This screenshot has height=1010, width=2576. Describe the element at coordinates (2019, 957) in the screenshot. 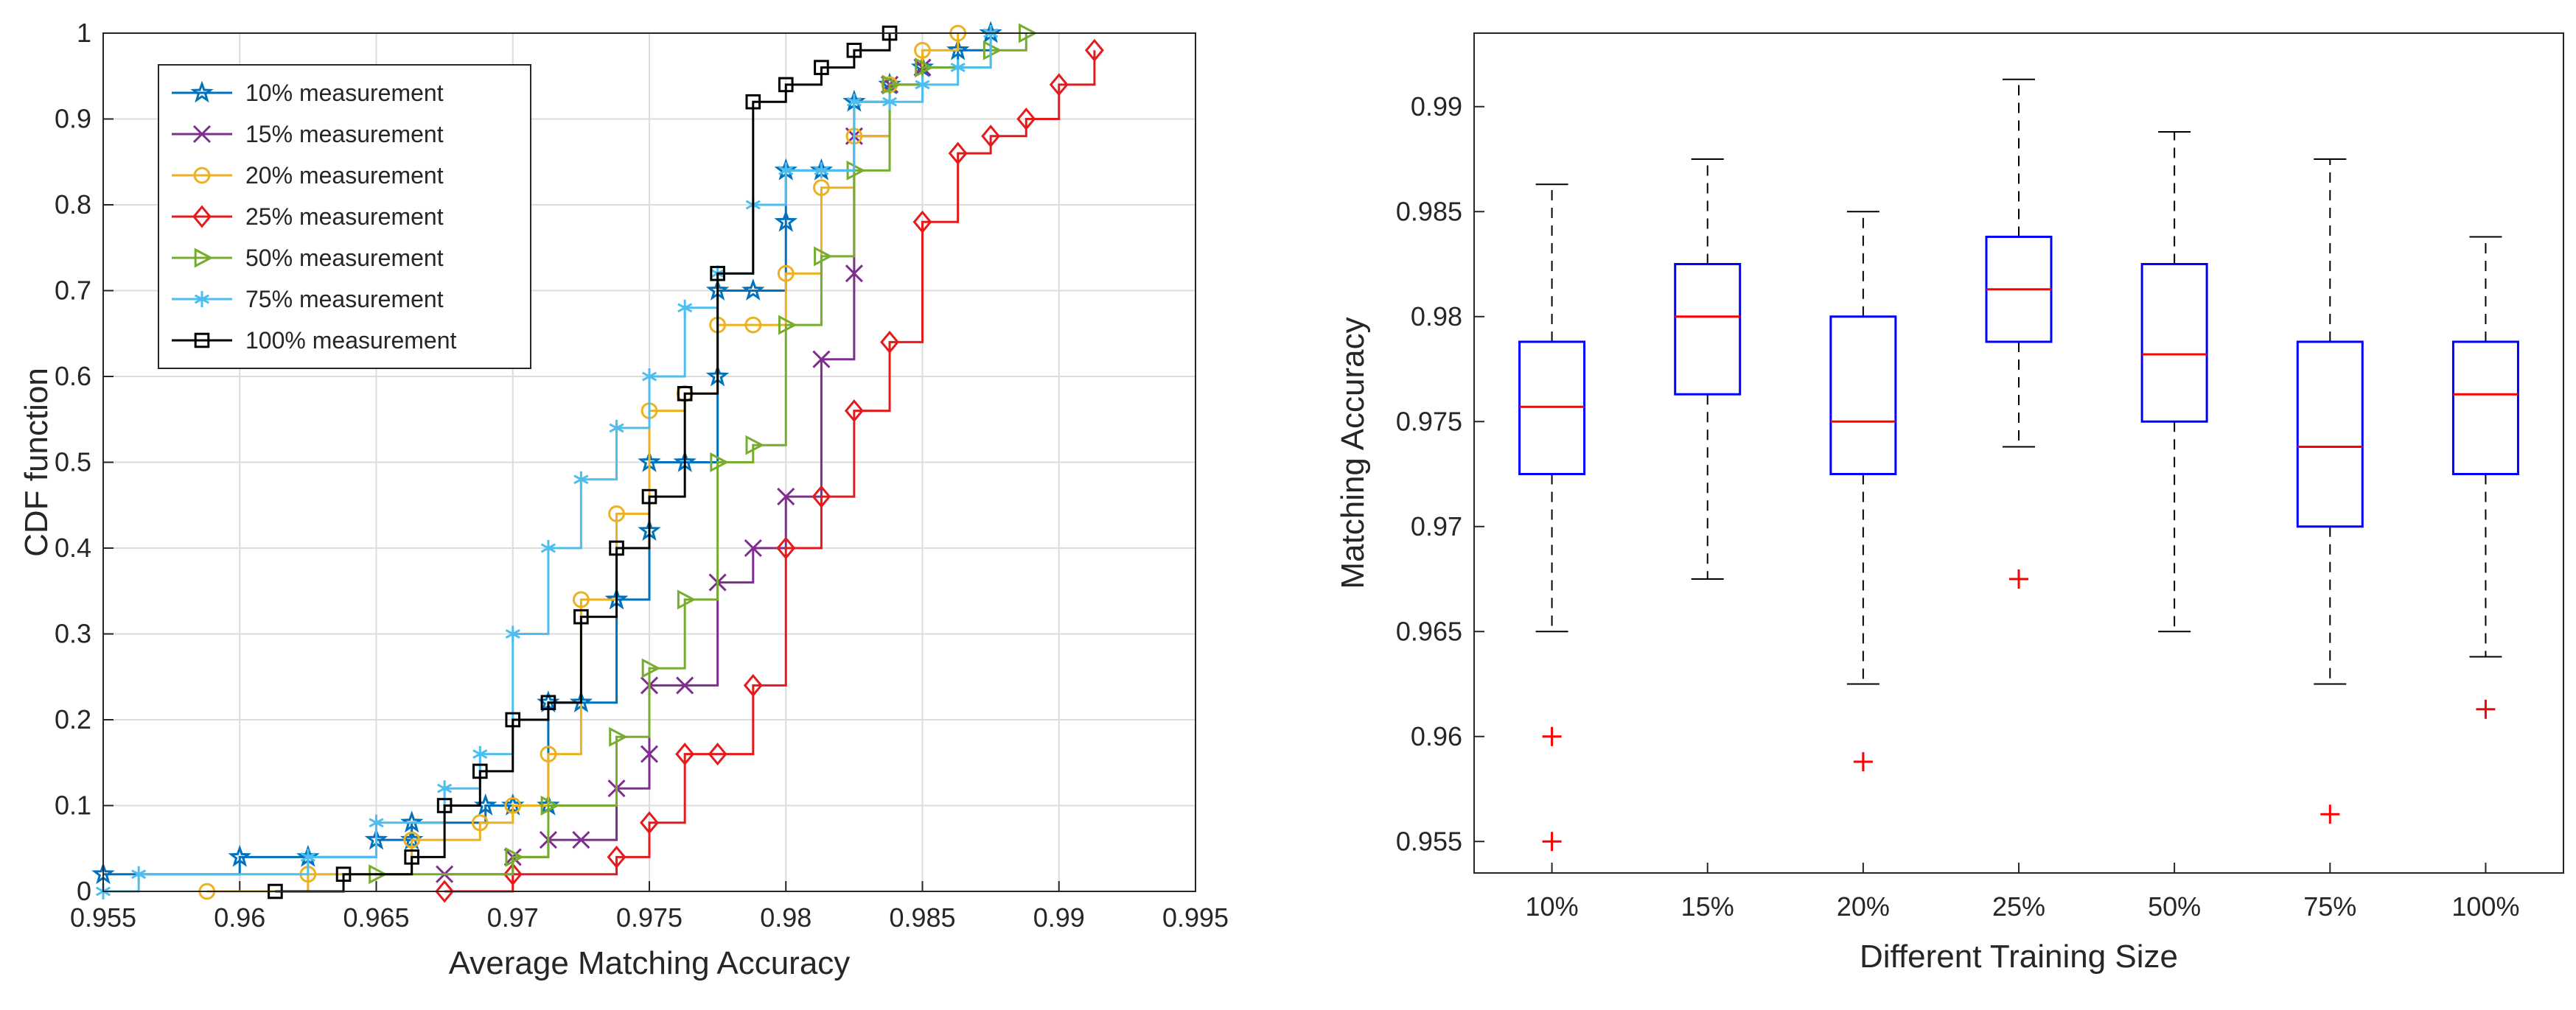

I see `boxplot-x-axis-label: Different Training Size` at that location.